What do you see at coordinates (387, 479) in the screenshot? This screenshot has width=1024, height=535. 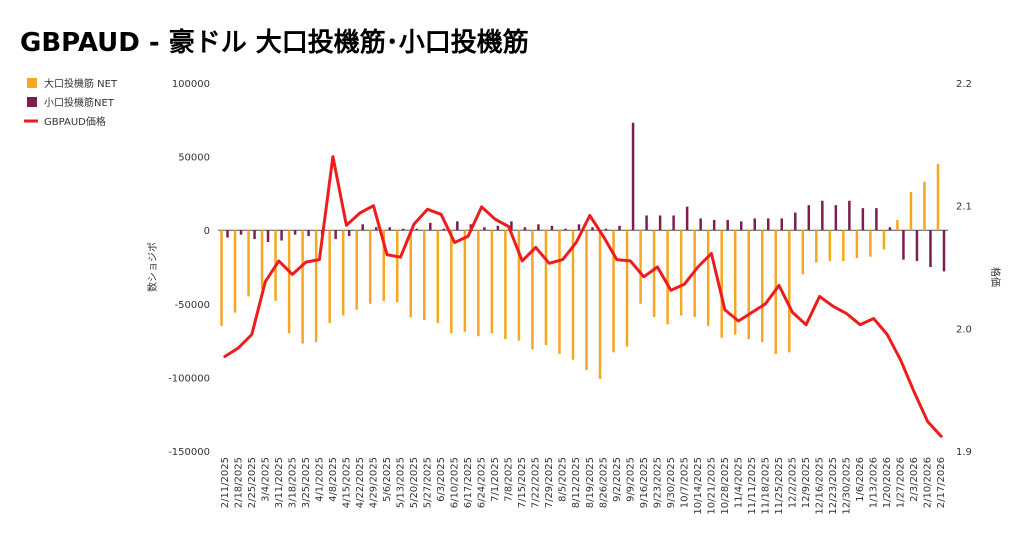 I see `x-tick-label: 5/6/2025` at bounding box center [387, 479].